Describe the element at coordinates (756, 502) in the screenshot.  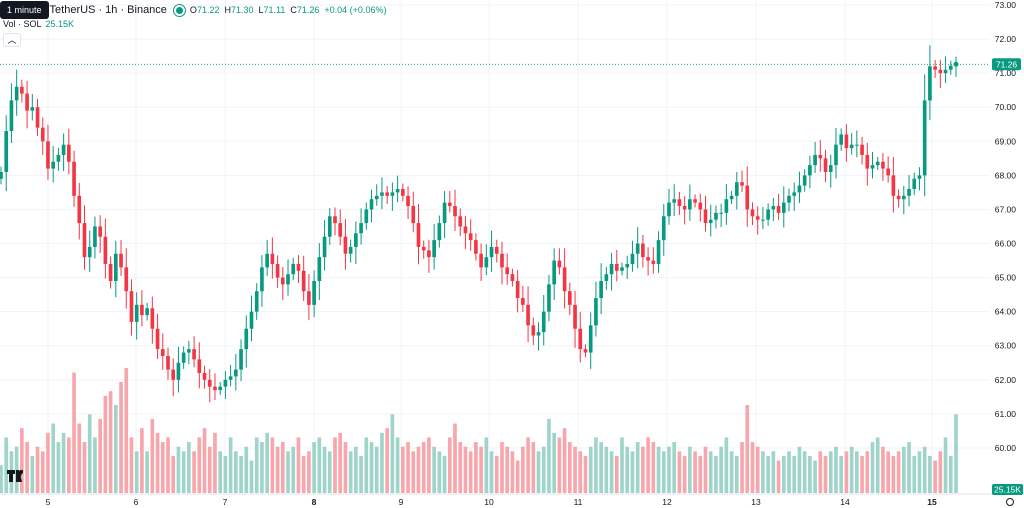
I see `time-tick-label: 13` at that location.